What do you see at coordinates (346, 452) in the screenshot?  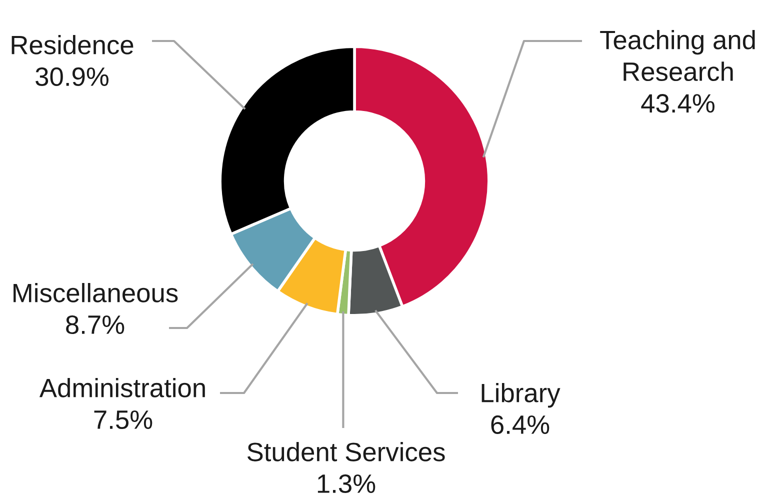 I see `slice-label: Student Services` at bounding box center [346, 452].